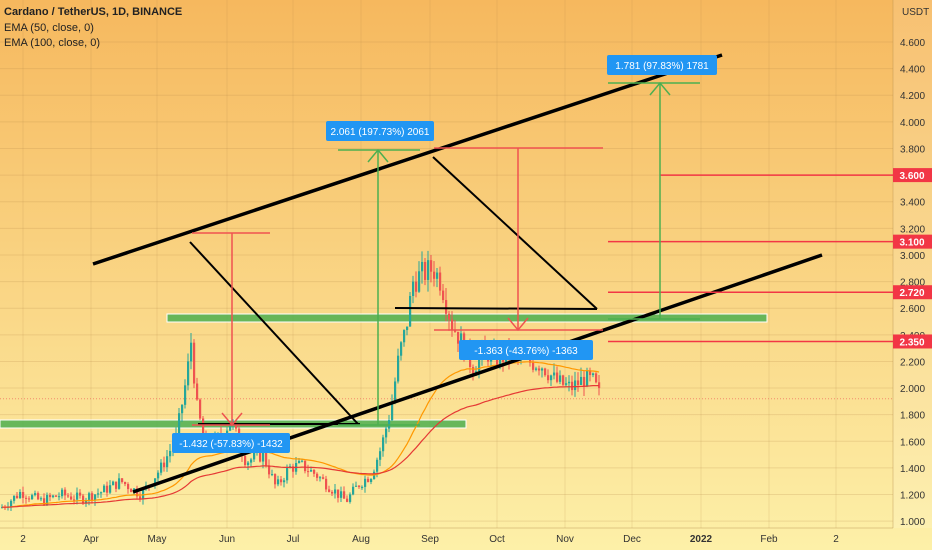 This screenshot has height=550, width=932. Describe the element at coordinates (300, 446) in the screenshot. I see `ema100-line` at that location.